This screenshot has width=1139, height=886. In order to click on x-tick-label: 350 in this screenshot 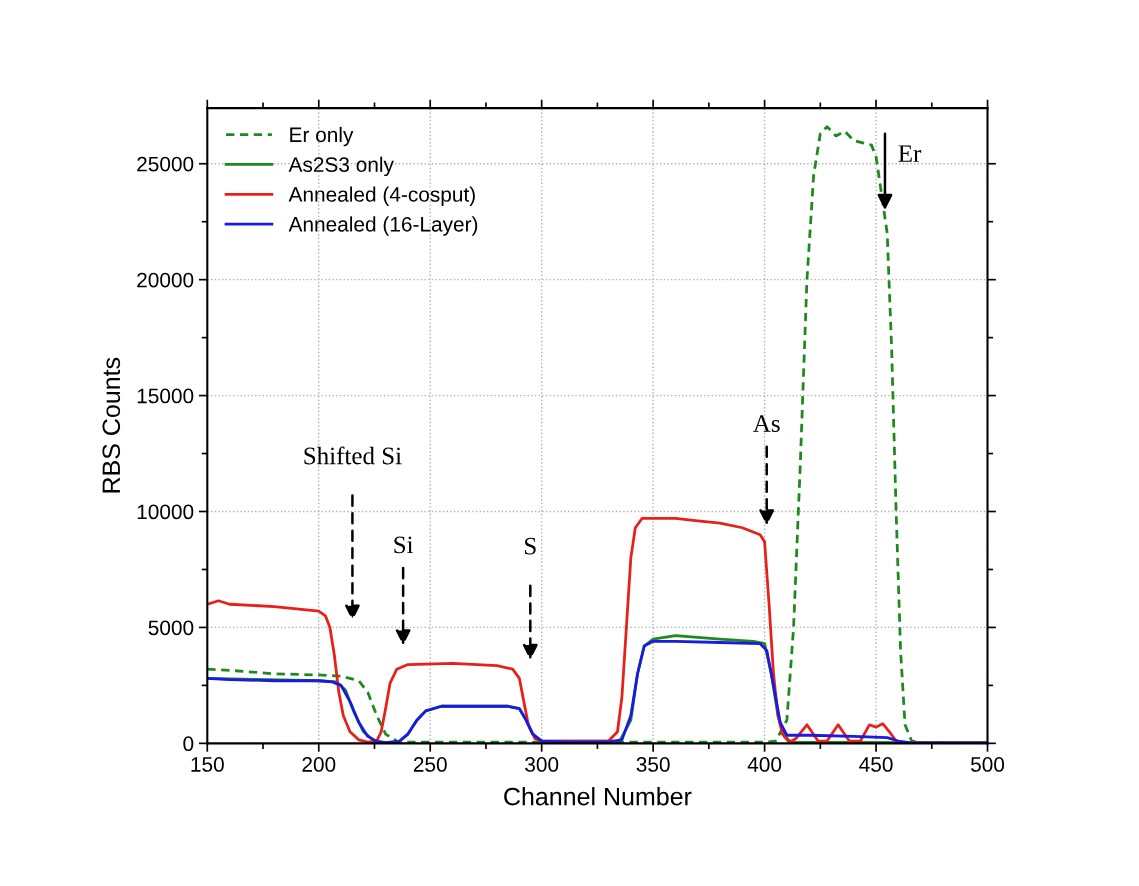, I will do `click(653, 764)`.